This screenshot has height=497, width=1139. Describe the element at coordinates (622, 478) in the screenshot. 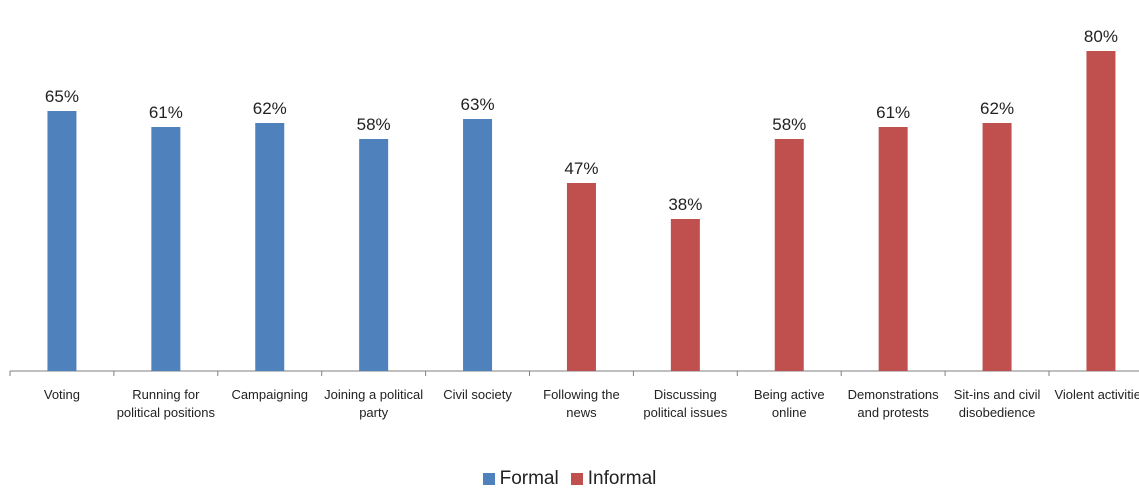

I see `legend-label-informal: Informal` at that location.